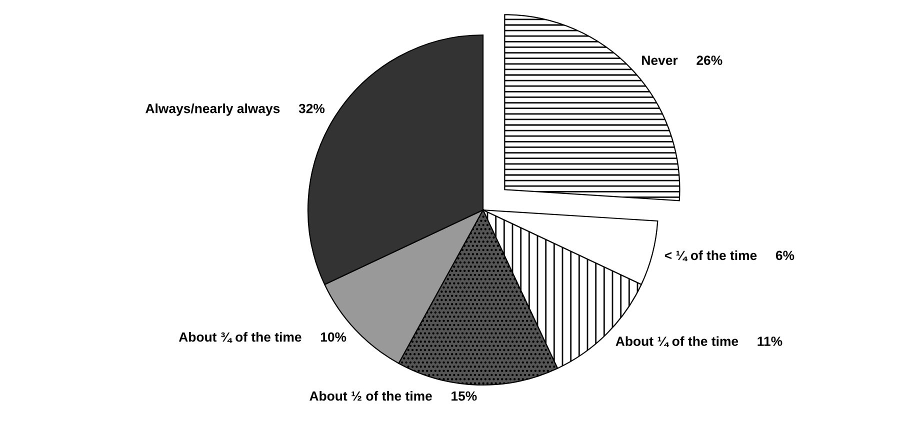  What do you see at coordinates (235, 110) in the screenshot?
I see `slice-label: Always/nearly always 32%` at bounding box center [235, 110].